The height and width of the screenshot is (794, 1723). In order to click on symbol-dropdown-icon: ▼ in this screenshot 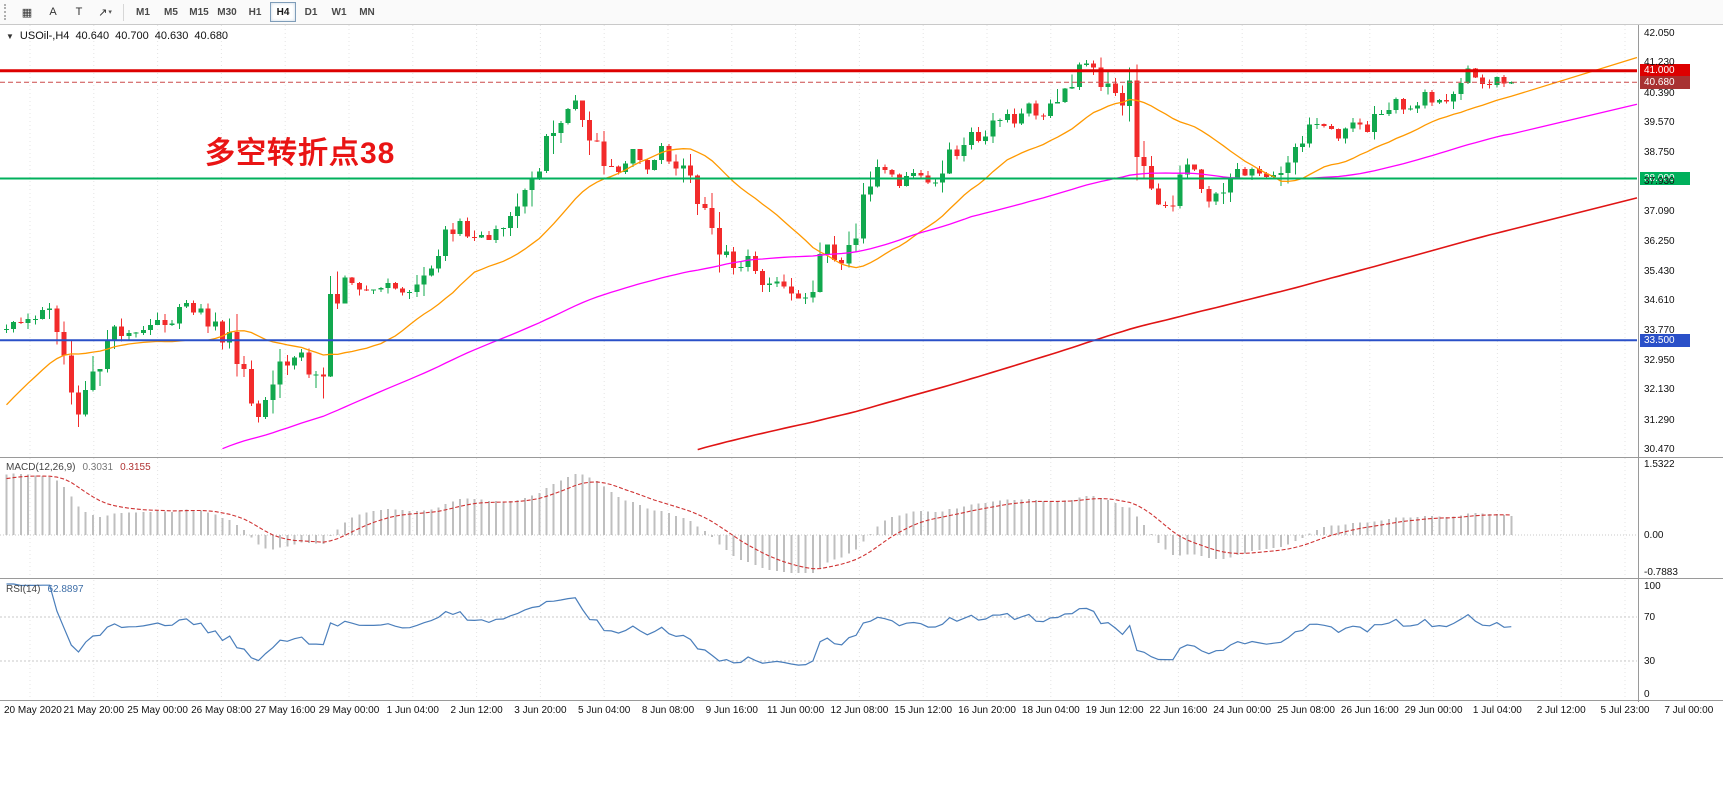, I will do `click(10, 36)`.